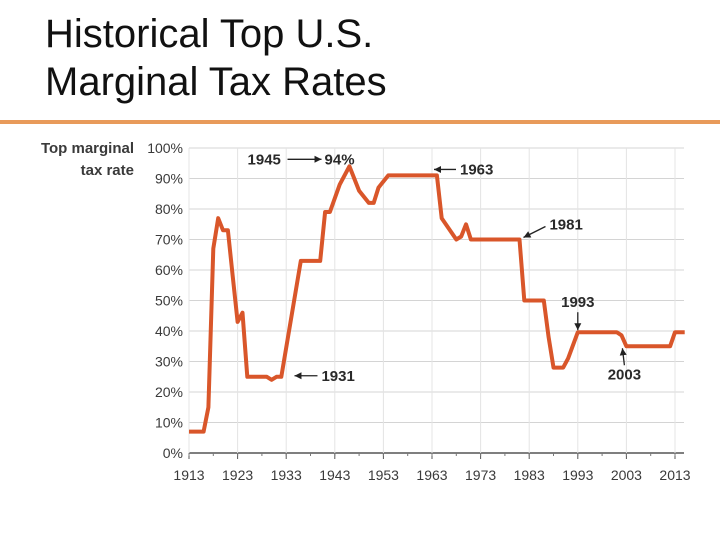  Describe the element at coordinates (360, 122) in the screenshot. I see `title-divider` at that location.